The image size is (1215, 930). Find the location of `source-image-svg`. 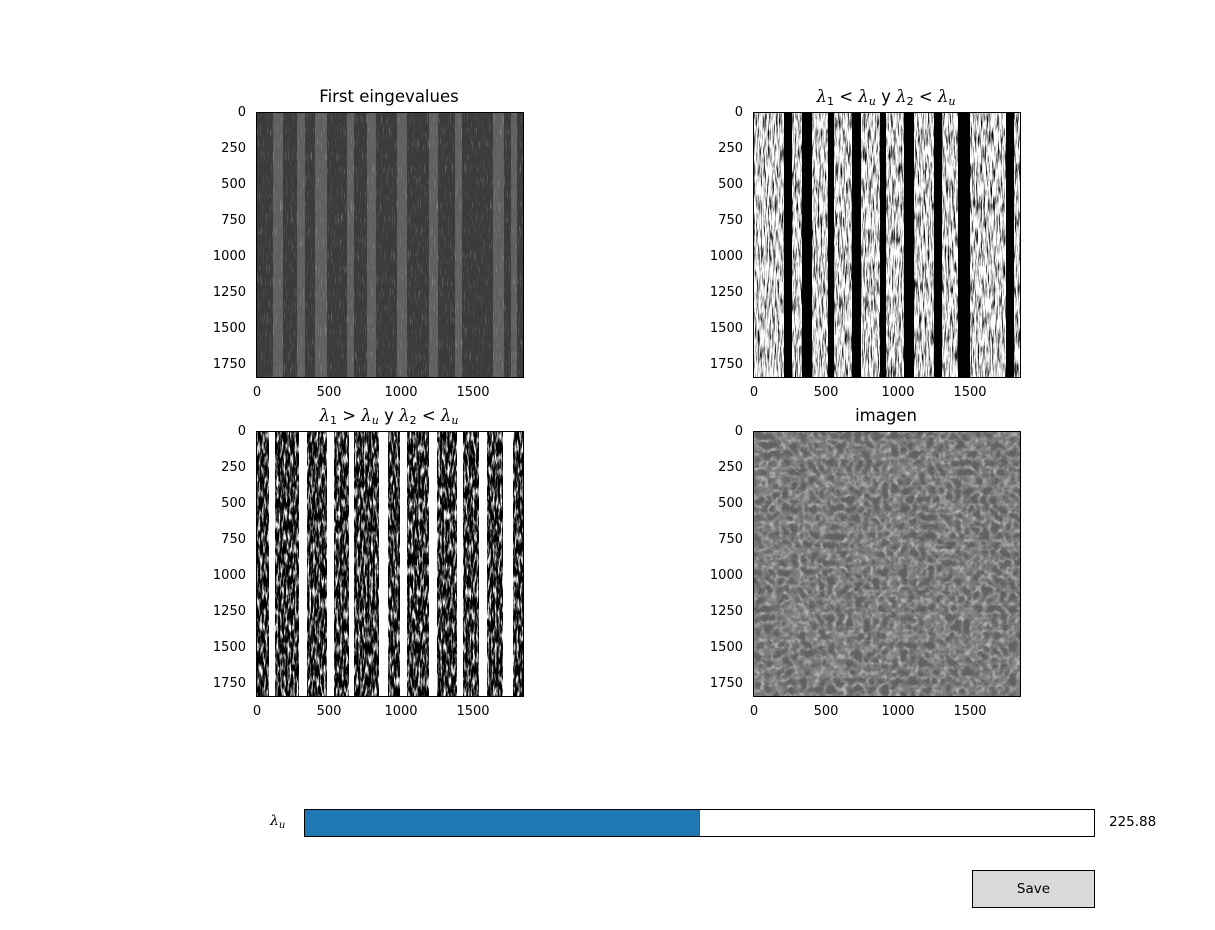

source-image-svg is located at coordinates (887, 564).